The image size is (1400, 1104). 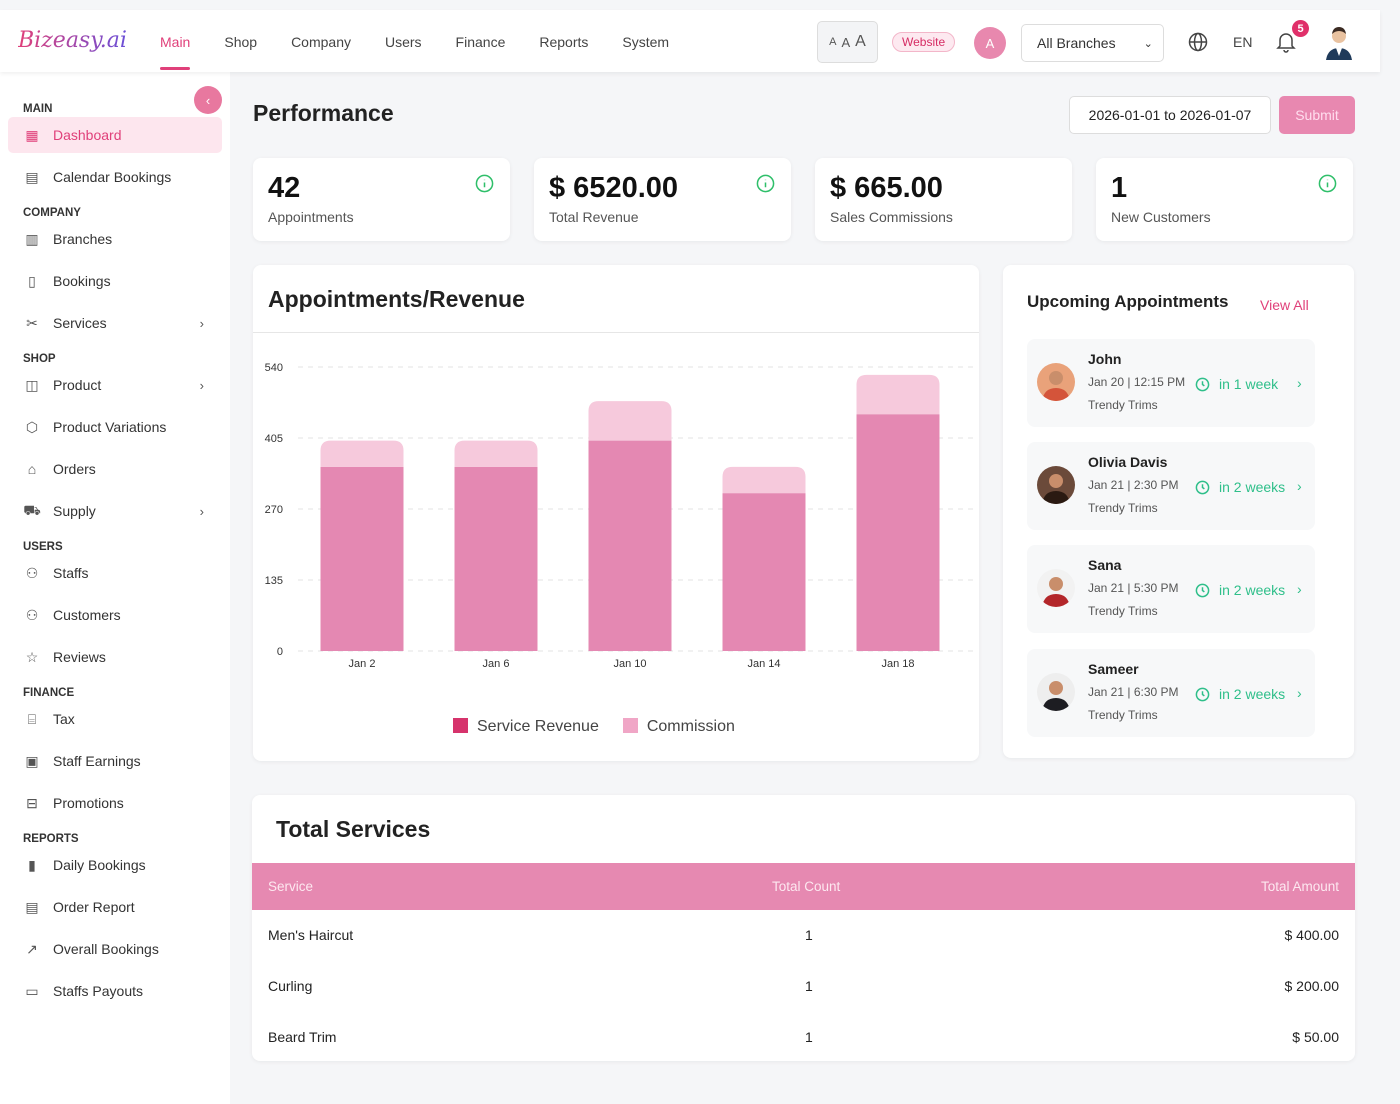 What do you see at coordinates (32, 760) in the screenshot?
I see `wallet-icon: ▣` at bounding box center [32, 760].